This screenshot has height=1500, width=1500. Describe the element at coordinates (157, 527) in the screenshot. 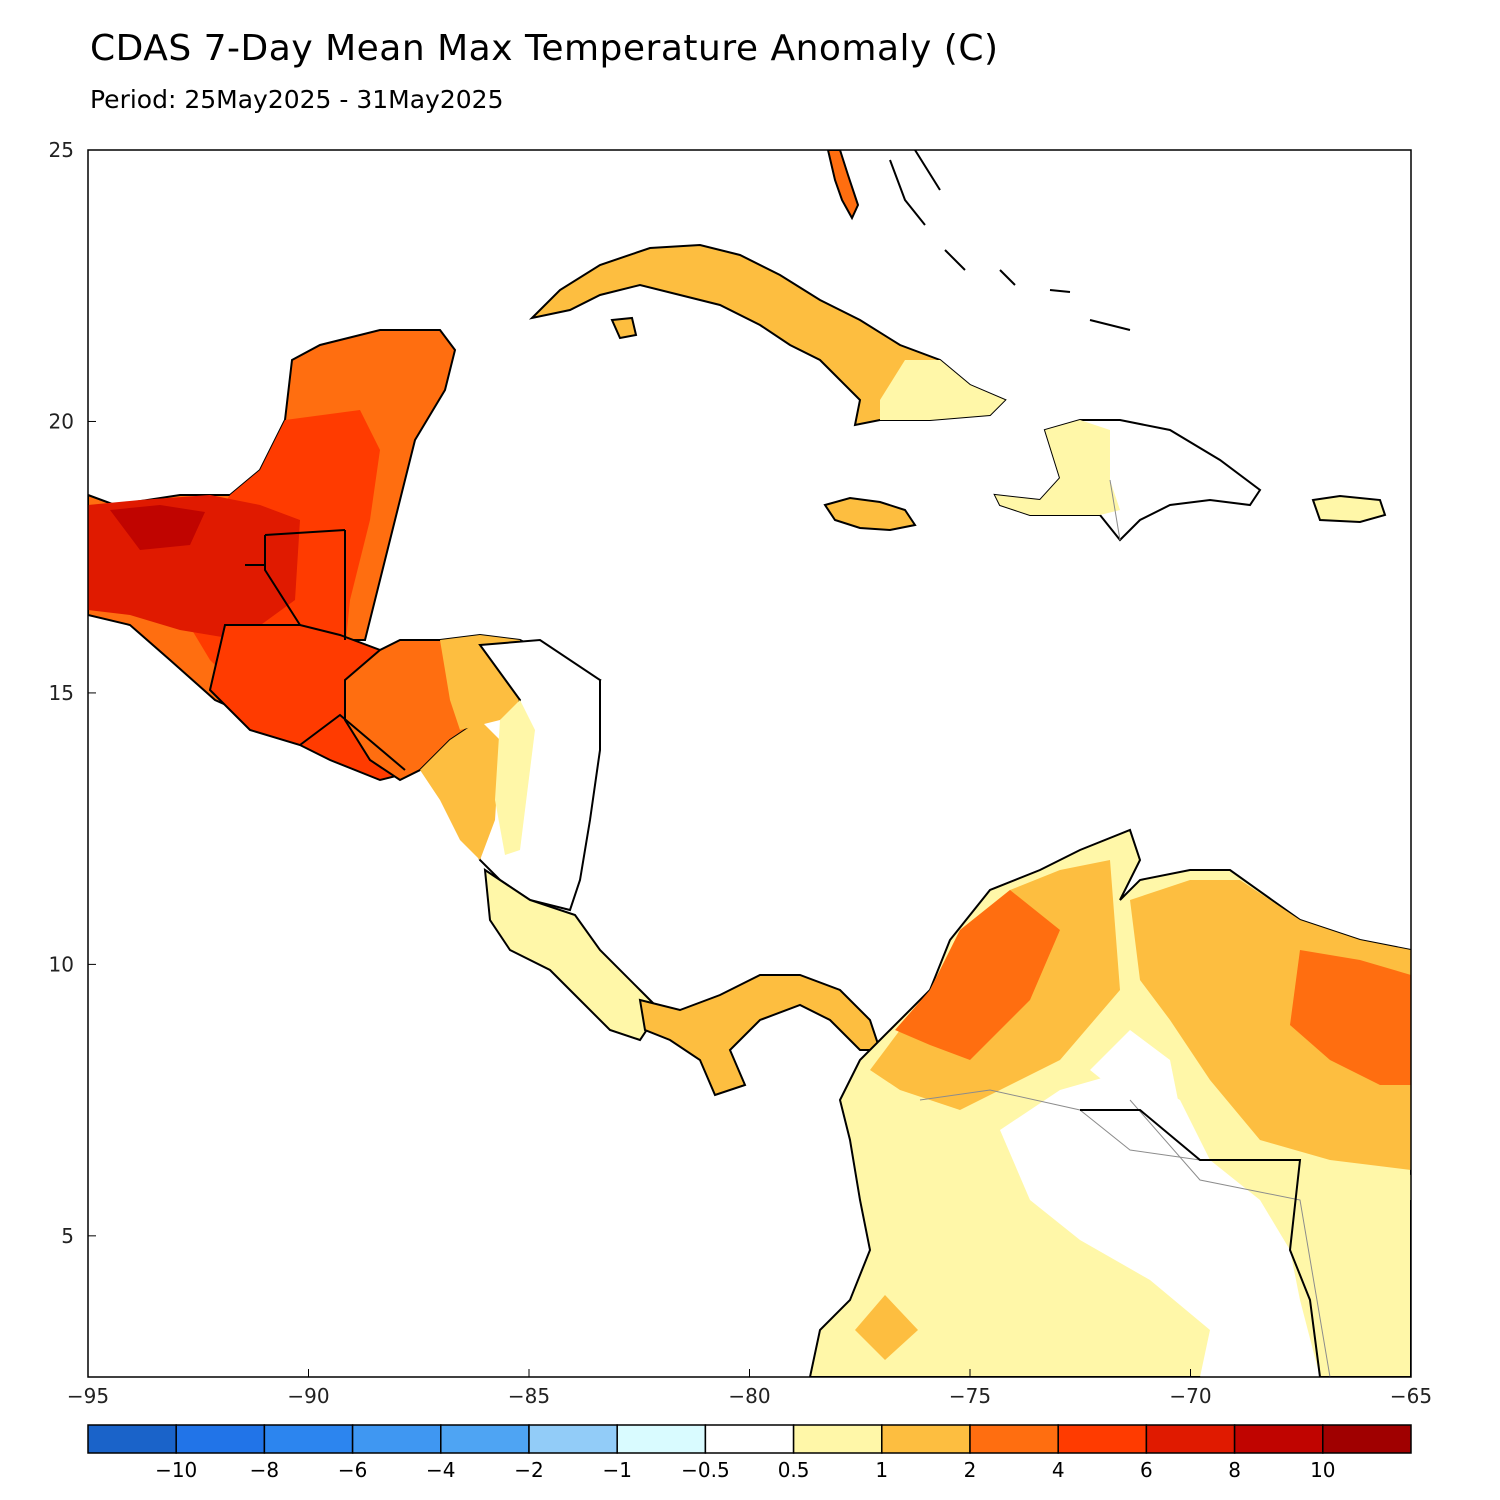

I see `land-tabasco-core` at that location.